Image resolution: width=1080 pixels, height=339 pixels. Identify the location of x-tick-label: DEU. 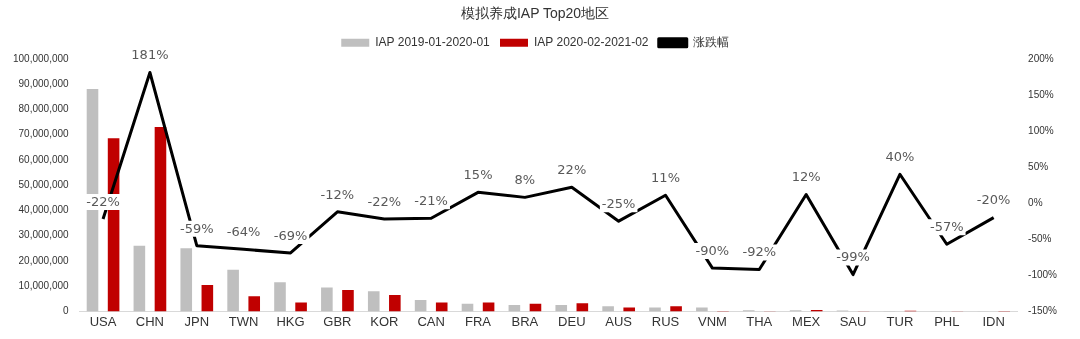
(572, 321).